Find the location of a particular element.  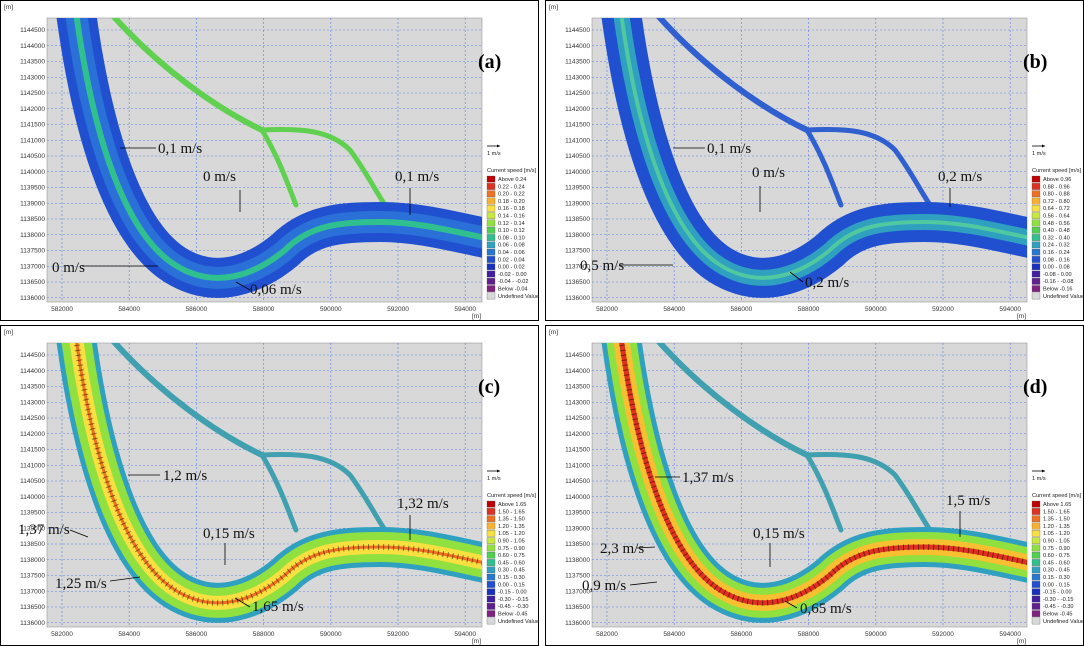

panel-label: (a) is located at coordinates (489, 62).